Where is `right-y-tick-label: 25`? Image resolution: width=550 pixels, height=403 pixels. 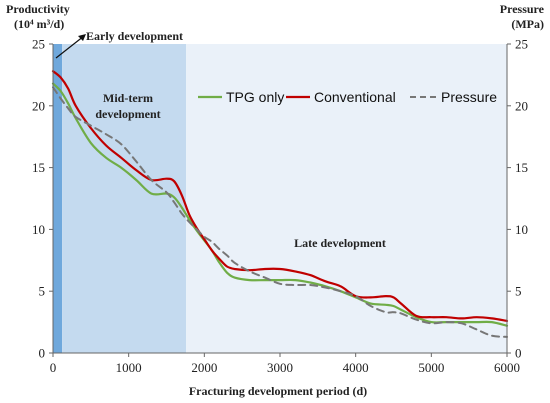
right-y-tick-label: 25 is located at coordinates (521, 44).